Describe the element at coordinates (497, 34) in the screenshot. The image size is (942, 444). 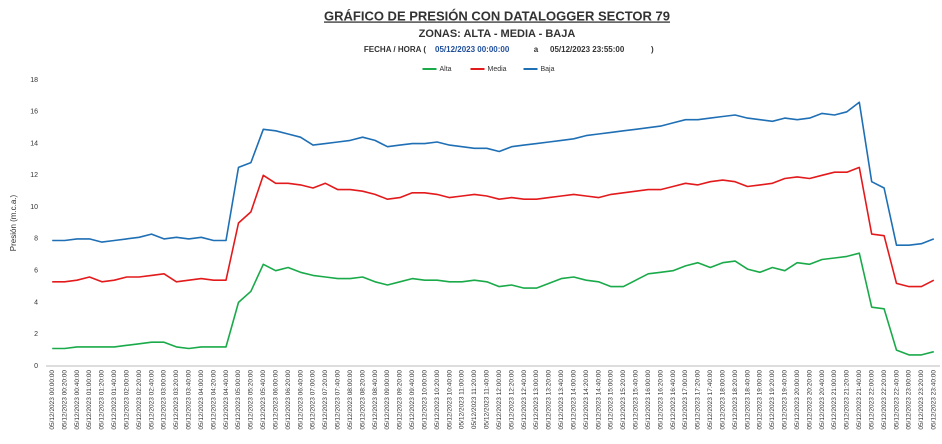
I see `chart-subtitle: ZONAS: ALTA - MEDIA - BAJA` at that location.